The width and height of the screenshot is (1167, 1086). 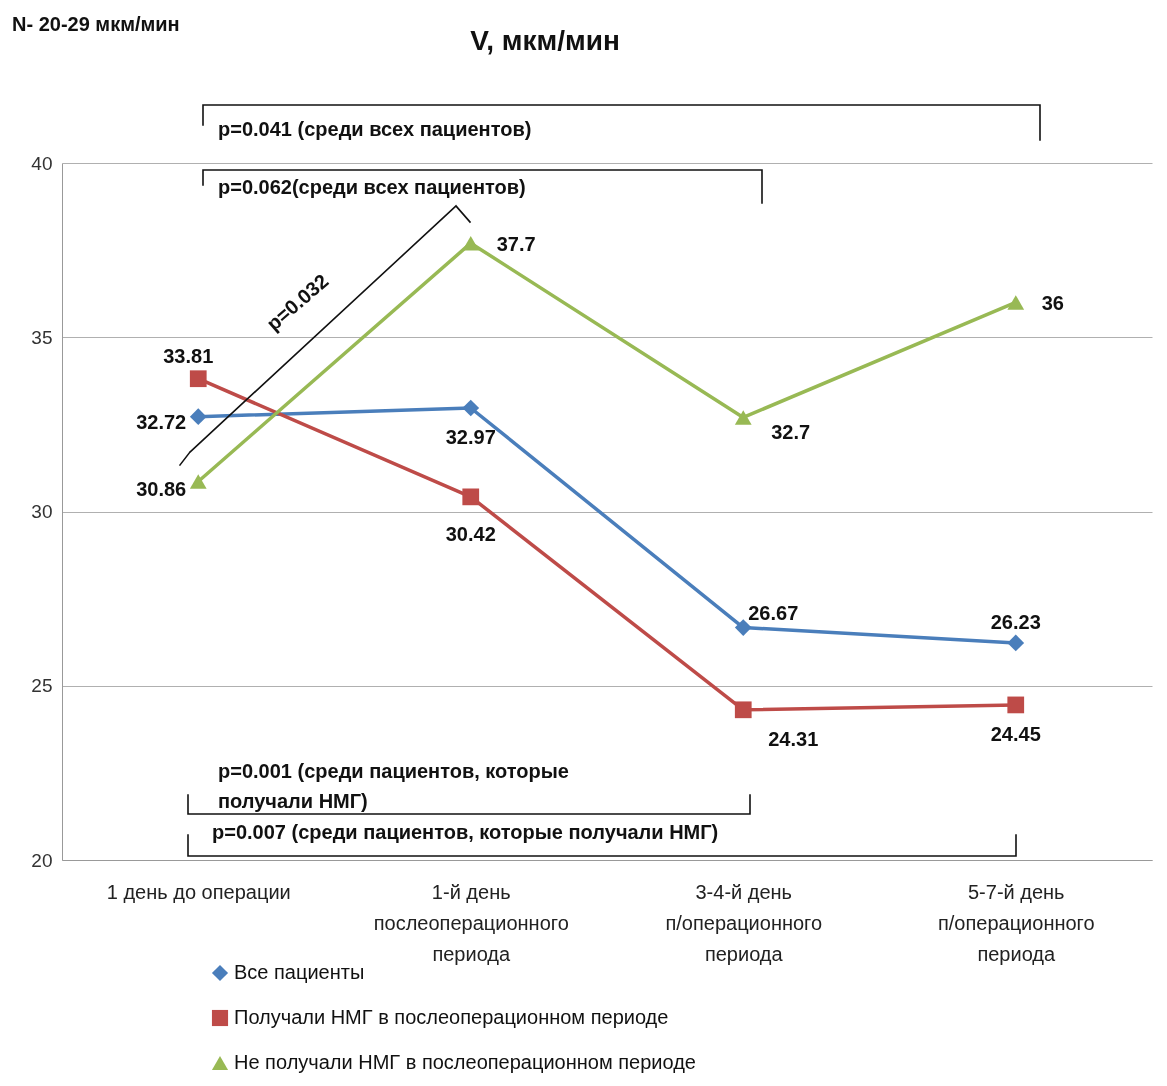 What do you see at coordinates (198, 891) in the screenshot?
I see `x-tick-label: 1 день до операции` at bounding box center [198, 891].